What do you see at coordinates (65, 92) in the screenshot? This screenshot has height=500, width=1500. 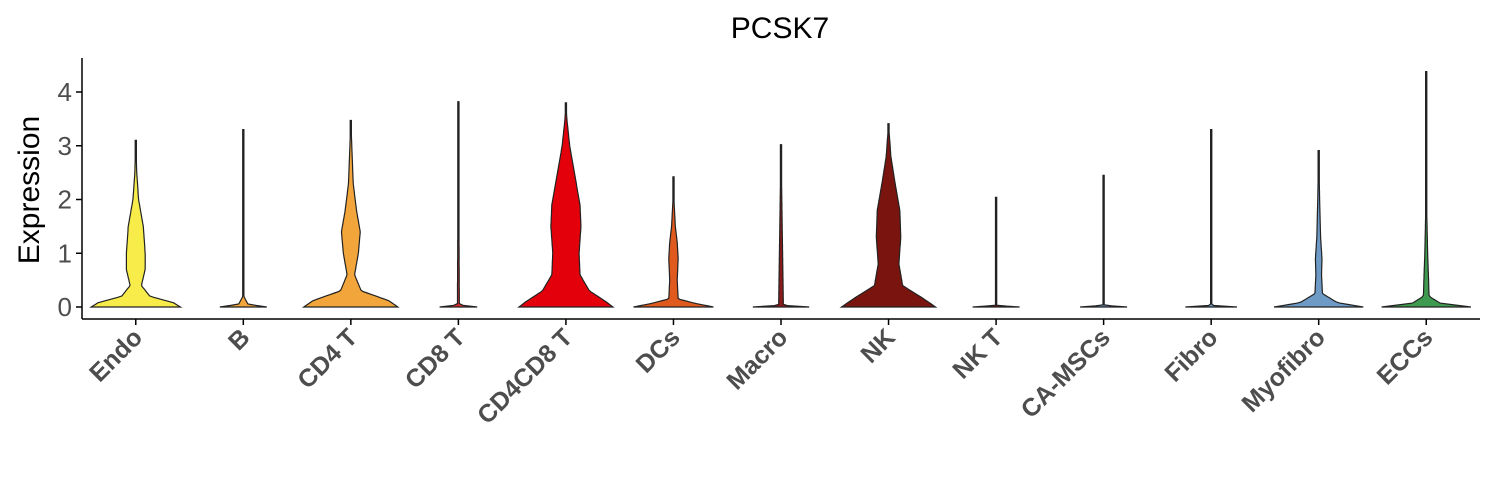 I see `y-tick-label-4: 4` at bounding box center [65, 92].